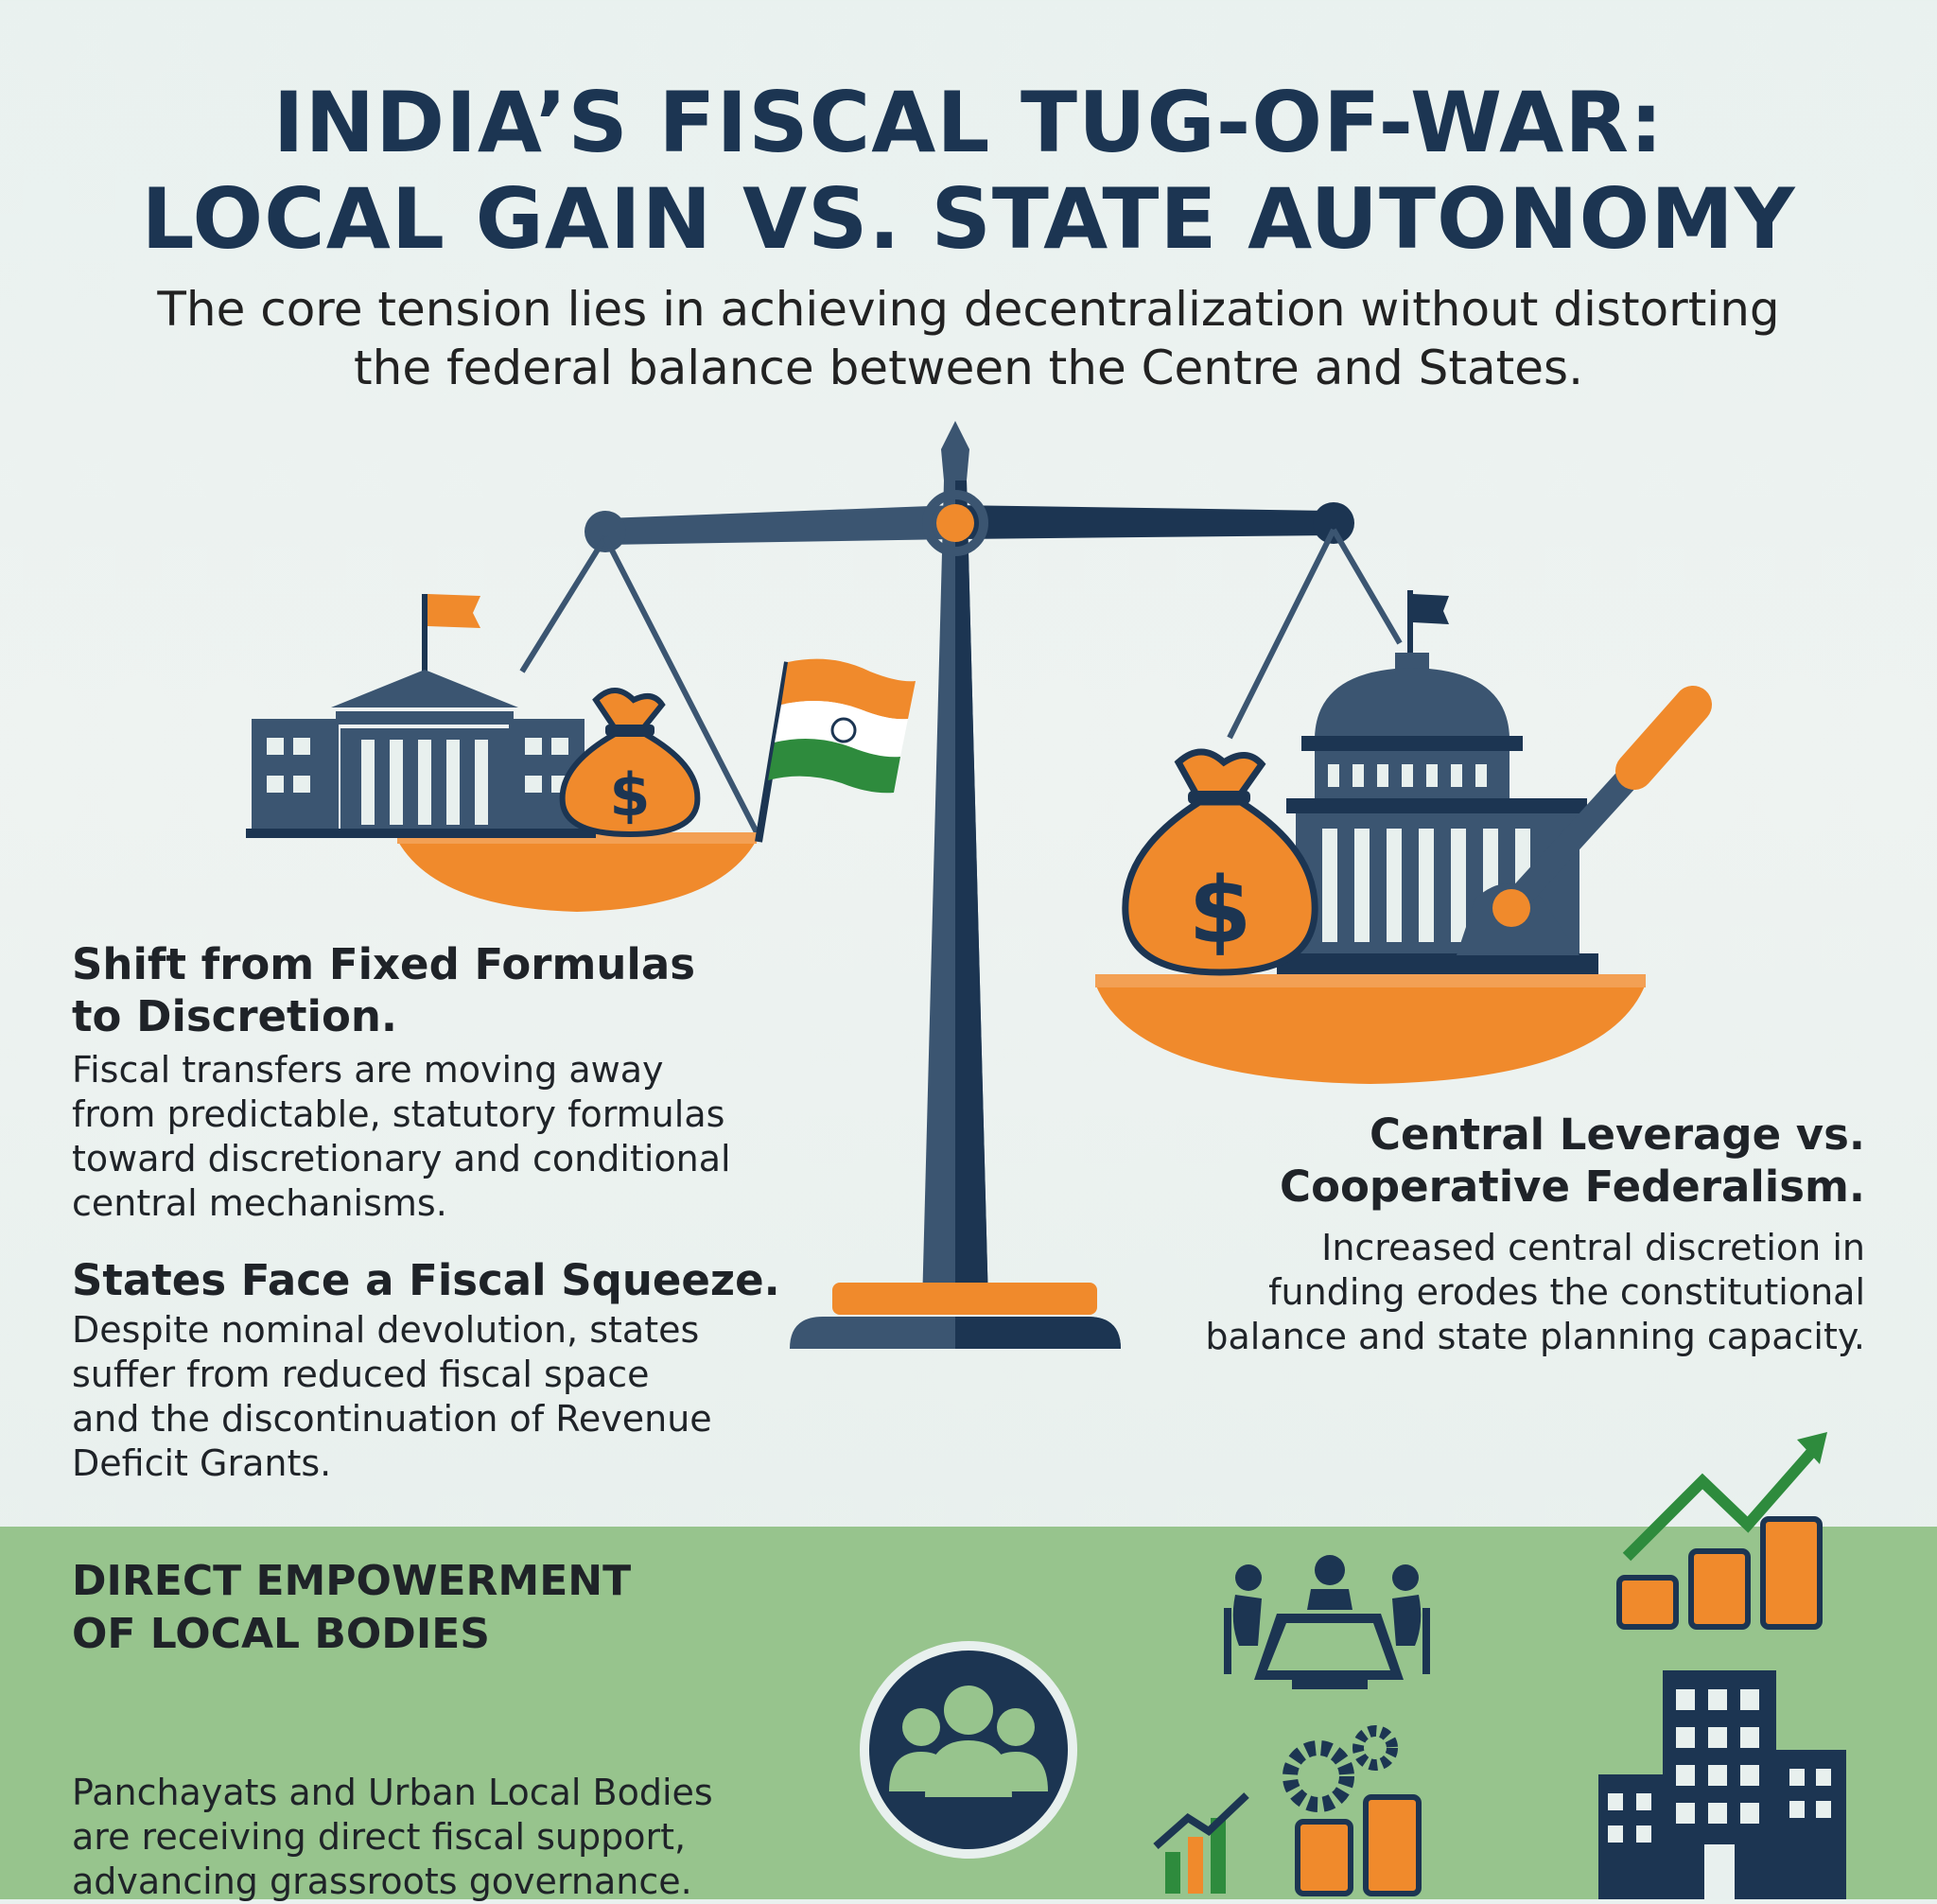 Image resolution: width=1937 pixels, height=1904 pixels. Describe the element at coordinates (961, 681) in the screenshot. I see `scale-strings` at that location.